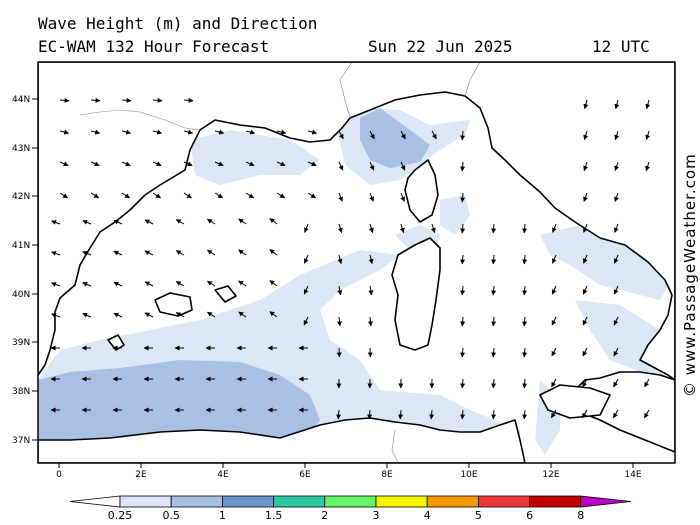  What do you see at coordinates (178, 23) in the screenshot?
I see `map-title: Wave Height (m) and Direction` at bounding box center [178, 23].